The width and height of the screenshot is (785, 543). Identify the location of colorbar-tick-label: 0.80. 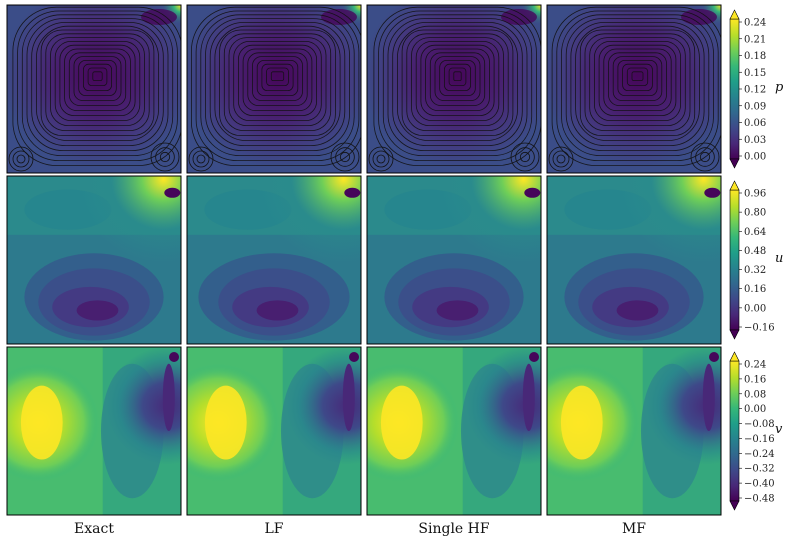
(755, 213).